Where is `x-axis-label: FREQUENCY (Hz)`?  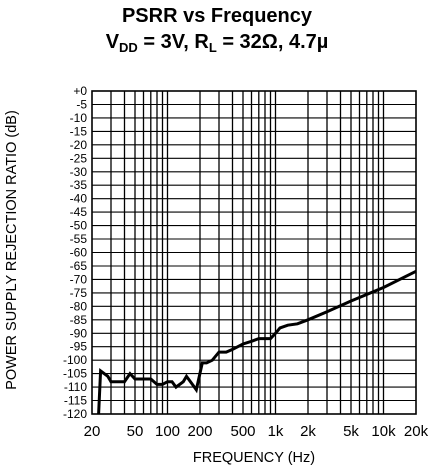
x-axis-label: FREQUENCY (Hz) is located at coordinates (254, 458).